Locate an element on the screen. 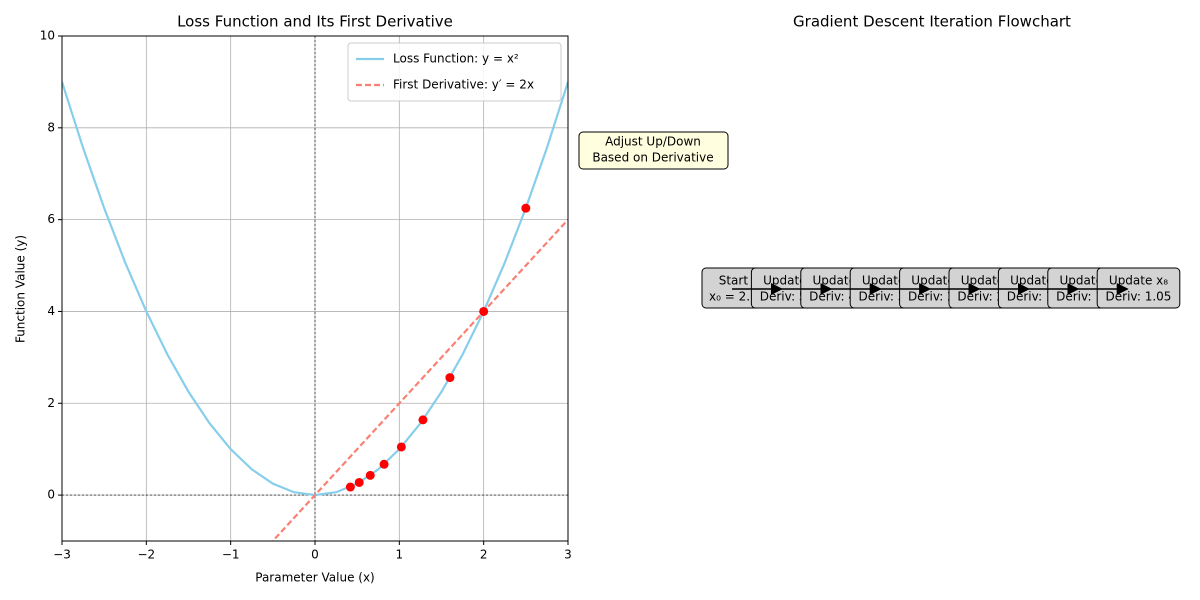 The width and height of the screenshot is (1200, 600). annotation-text: Adjust Up/Down is located at coordinates (653, 142).